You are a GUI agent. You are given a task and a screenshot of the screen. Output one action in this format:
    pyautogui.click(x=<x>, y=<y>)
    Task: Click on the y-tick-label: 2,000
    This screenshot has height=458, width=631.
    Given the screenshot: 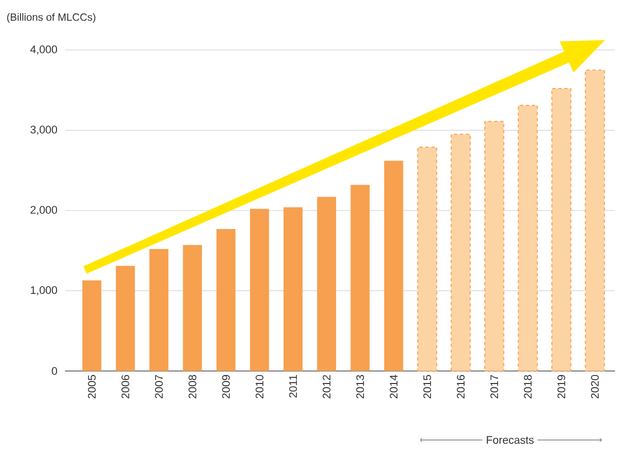 What is the action you would take?
    pyautogui.click(x=44, y=211)
    